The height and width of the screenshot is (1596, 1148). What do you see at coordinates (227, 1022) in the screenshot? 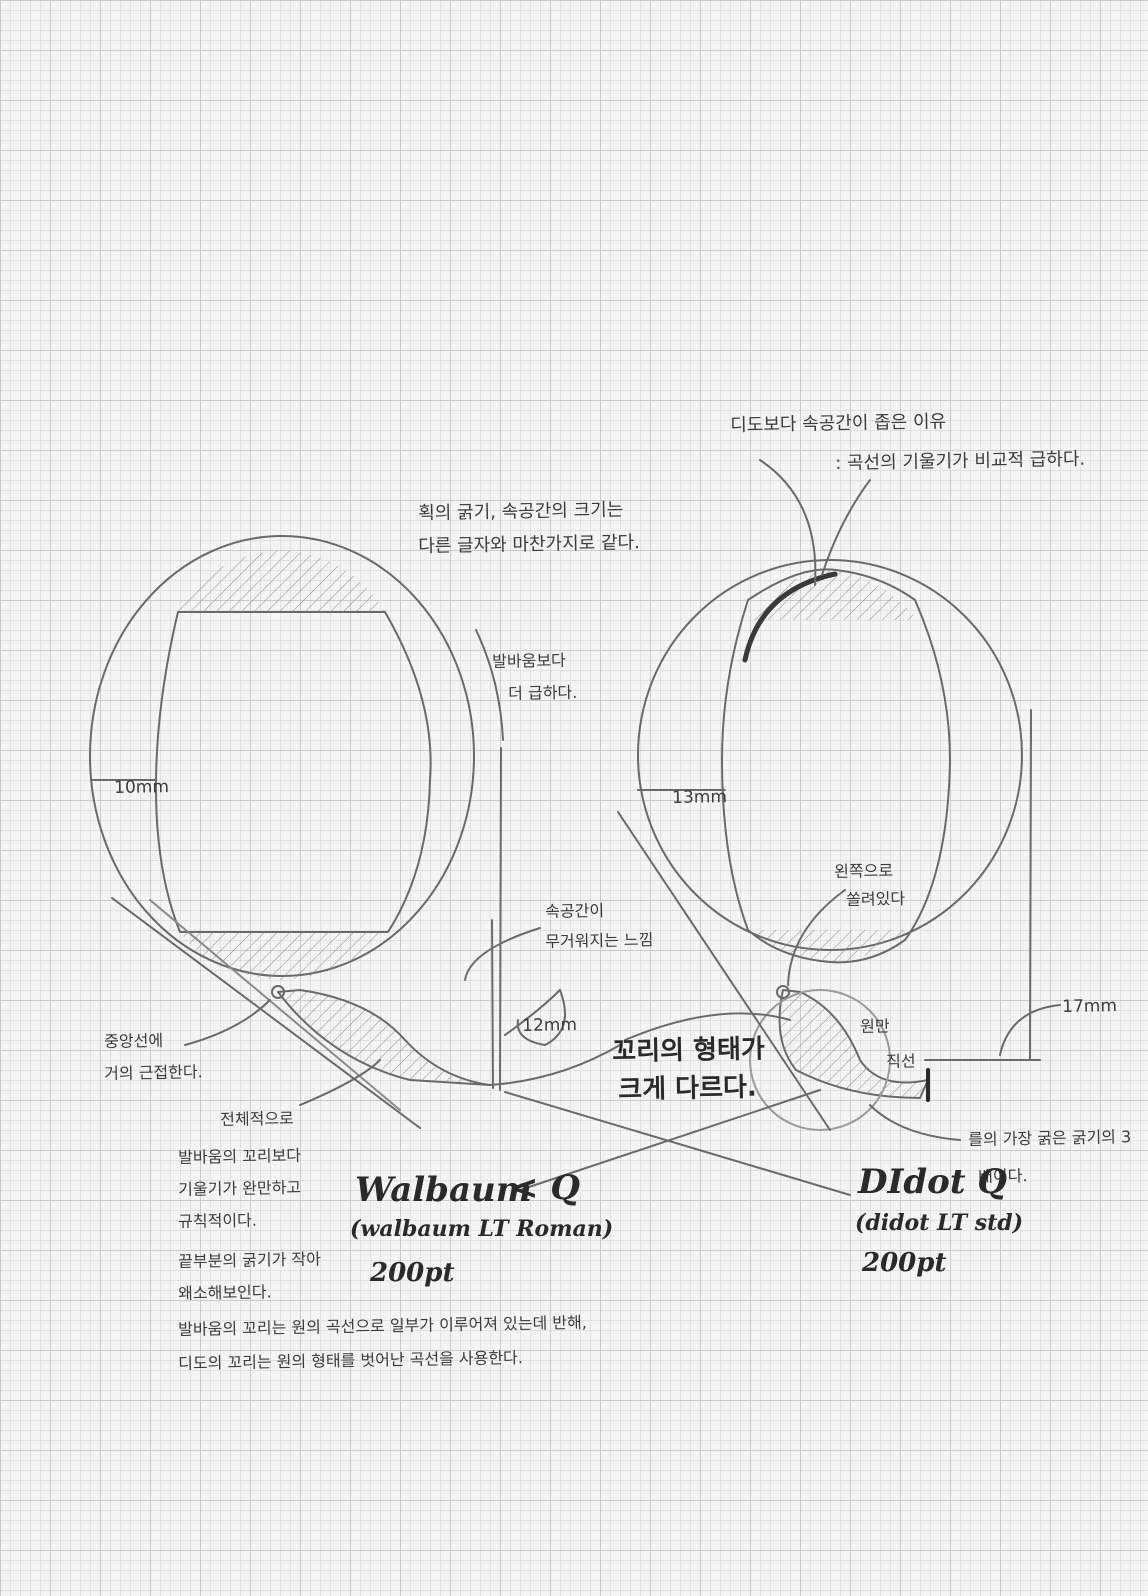
I see `arrow-center-note` at bounding box center [227, 1022].